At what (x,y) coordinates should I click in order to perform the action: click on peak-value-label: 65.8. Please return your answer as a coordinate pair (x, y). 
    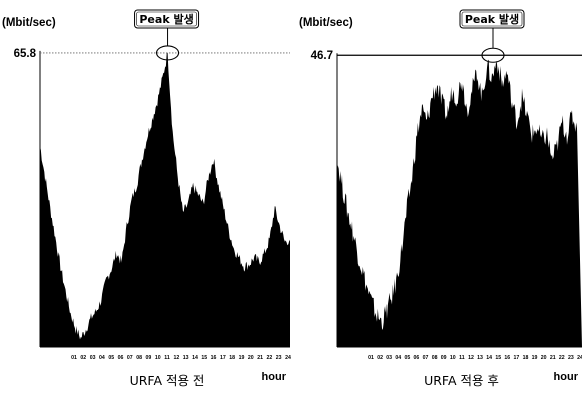
    Looking at the image, I should click on (25, 54).